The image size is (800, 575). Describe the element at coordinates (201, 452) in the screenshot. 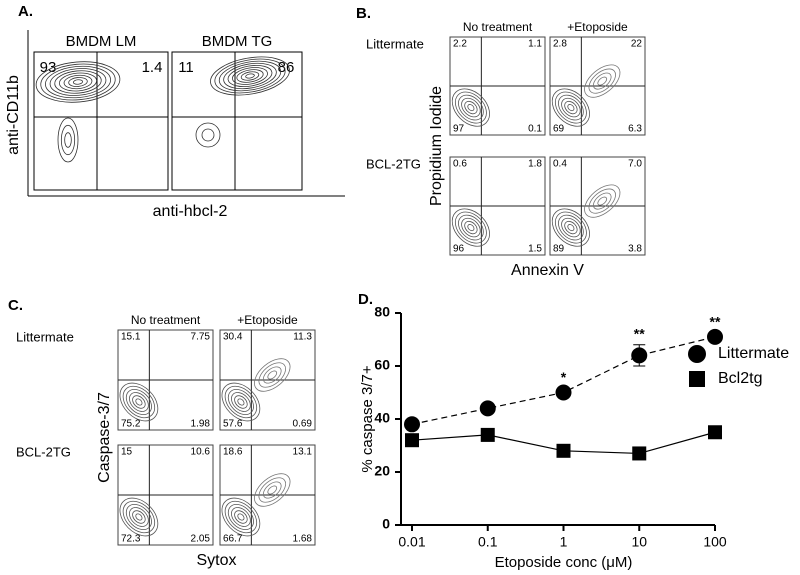

I see `quadrant-value: 10.6` at that location.